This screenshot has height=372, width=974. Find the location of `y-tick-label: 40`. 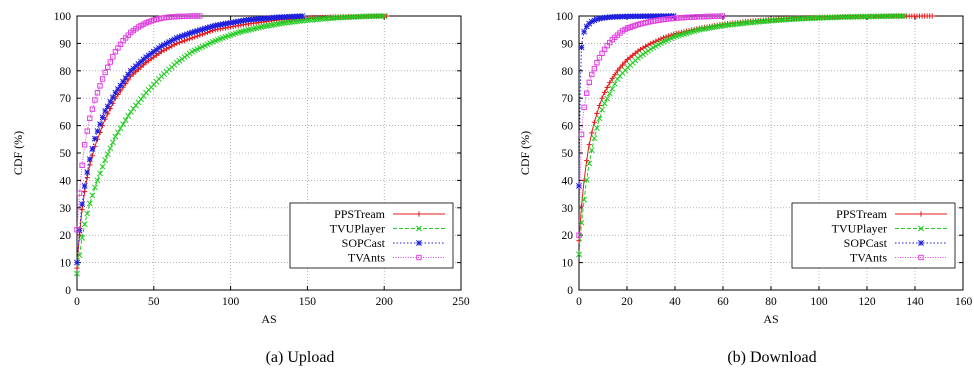

y-tick-label: 40 is located at coordinates (568, 181).